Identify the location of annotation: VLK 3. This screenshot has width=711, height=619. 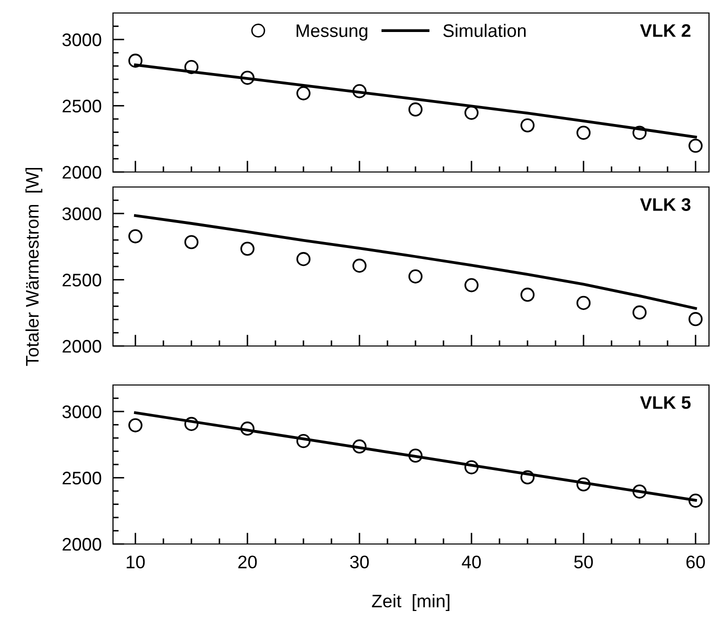
(665, 204).